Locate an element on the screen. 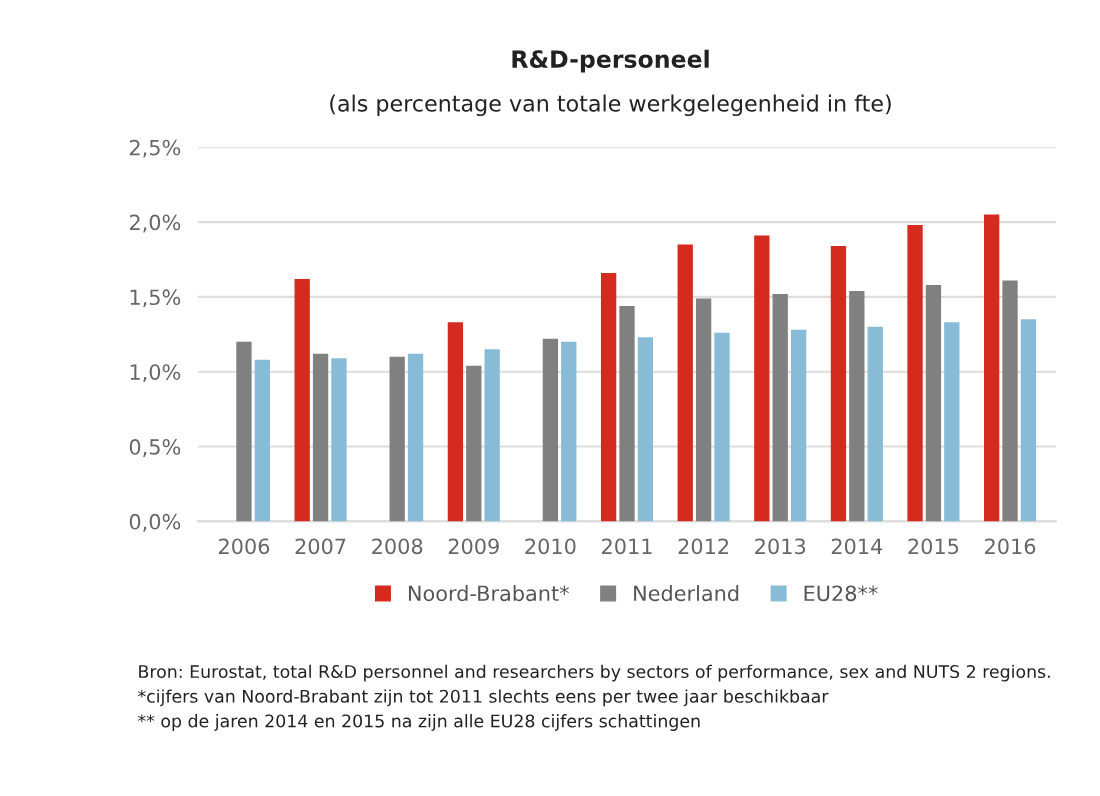 This screenshot has width=1100, height=796. x-tick-label: 2014 is located at coordinates (857, 546).